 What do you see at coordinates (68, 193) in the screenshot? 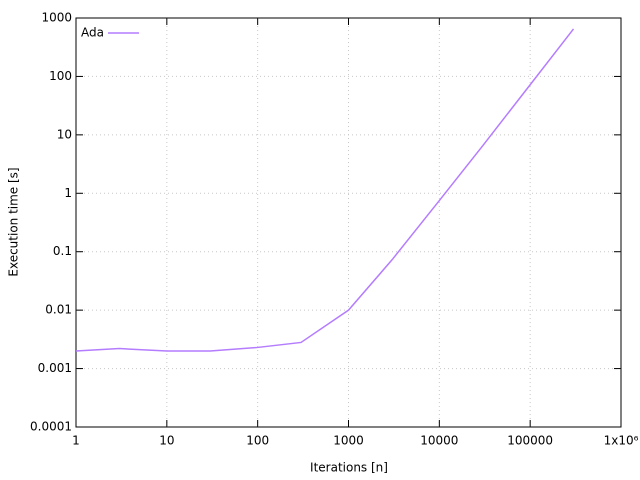
I see `y-tick-label: 1` at bounding box center [68, 193].